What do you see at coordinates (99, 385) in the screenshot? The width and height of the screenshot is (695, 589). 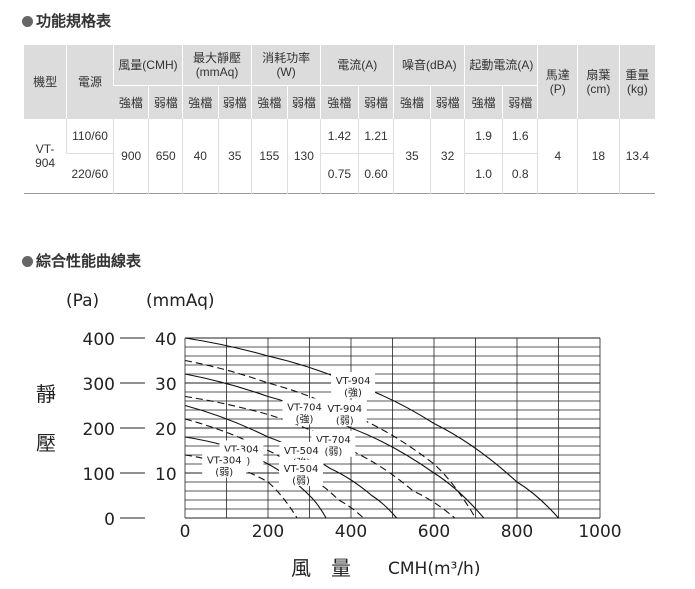 I see `y-tick-pa: 300` at bounding box center [99, 385].